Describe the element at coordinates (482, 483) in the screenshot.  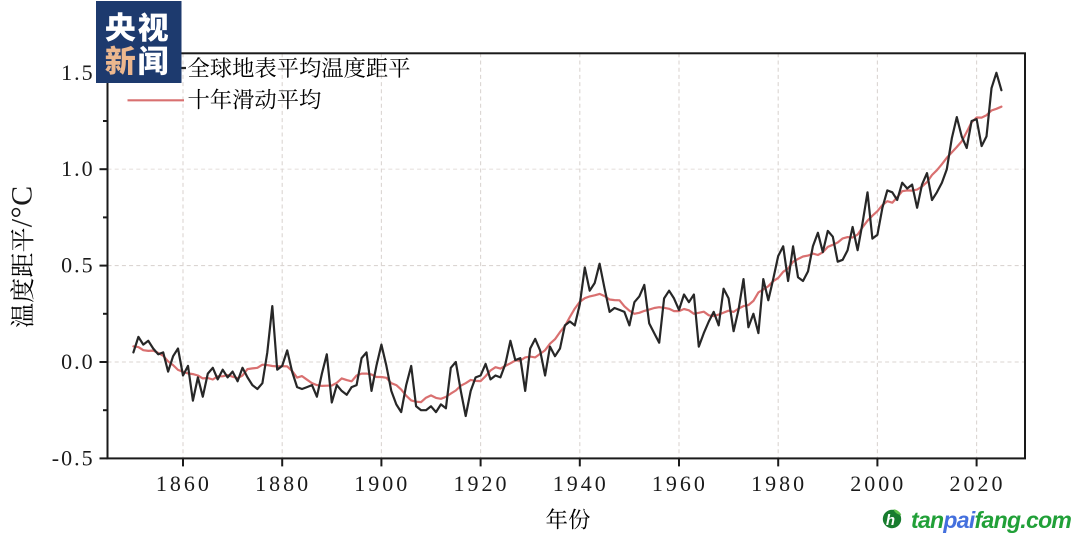
I see `svg-text: 1920` at that location.